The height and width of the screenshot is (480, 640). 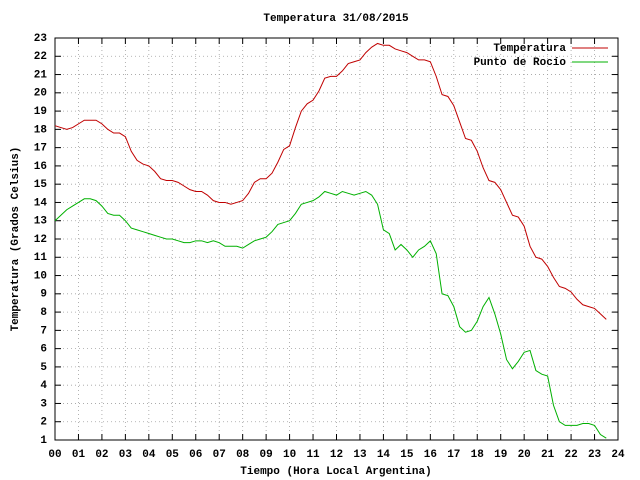 What do you see at coordinates (16, 239) in the screenshot?
I see `y-axis-label: Temperatura (Grados Celsius)` at bounding box center [16, 239].